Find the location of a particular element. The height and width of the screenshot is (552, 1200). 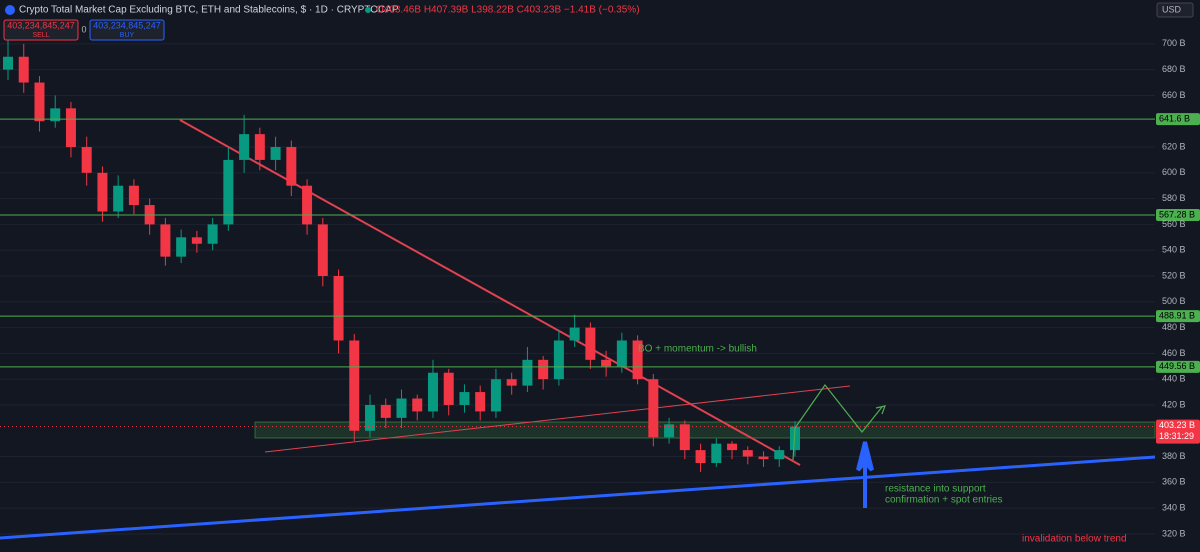

y-tick-label: 680 B is located at coordinates (1174, 69).